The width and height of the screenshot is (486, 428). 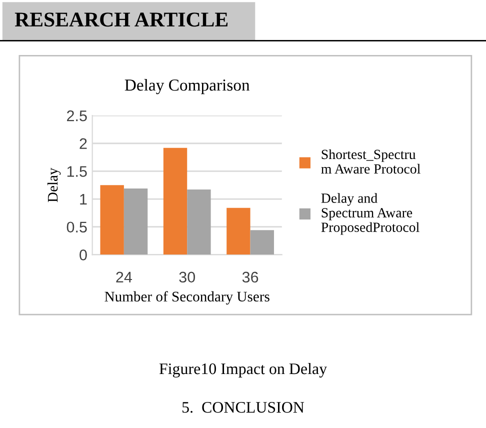 I want to click on x-axis-title: Number of Secondary Users, so click(x=187, y=298).